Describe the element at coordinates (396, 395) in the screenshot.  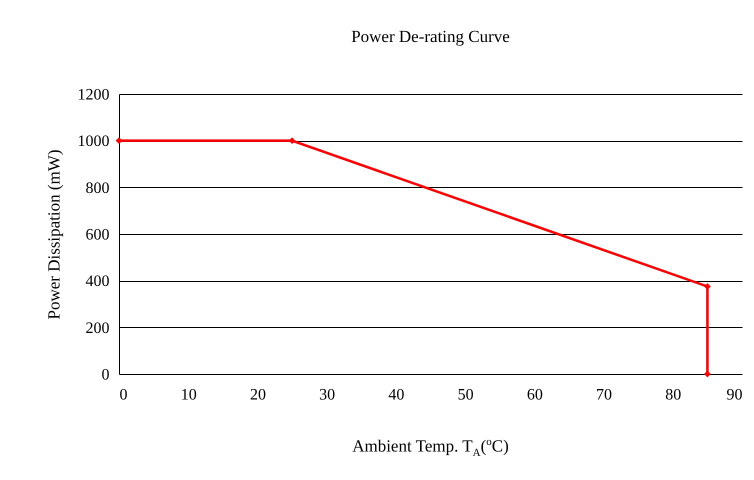
I see `x-tick-label: 40` at that location.